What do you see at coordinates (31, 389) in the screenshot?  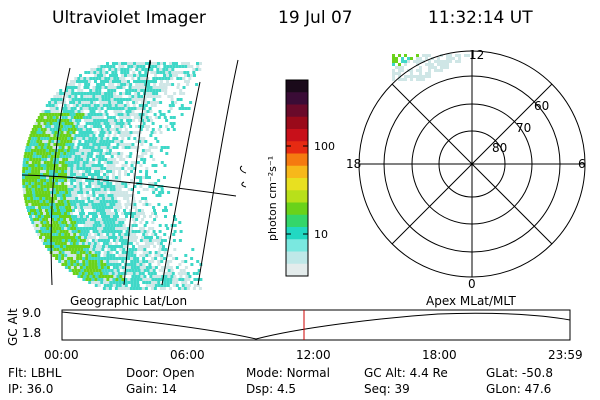 I see `info-ip: IP: 36.0` at bounding box center [31, 389].